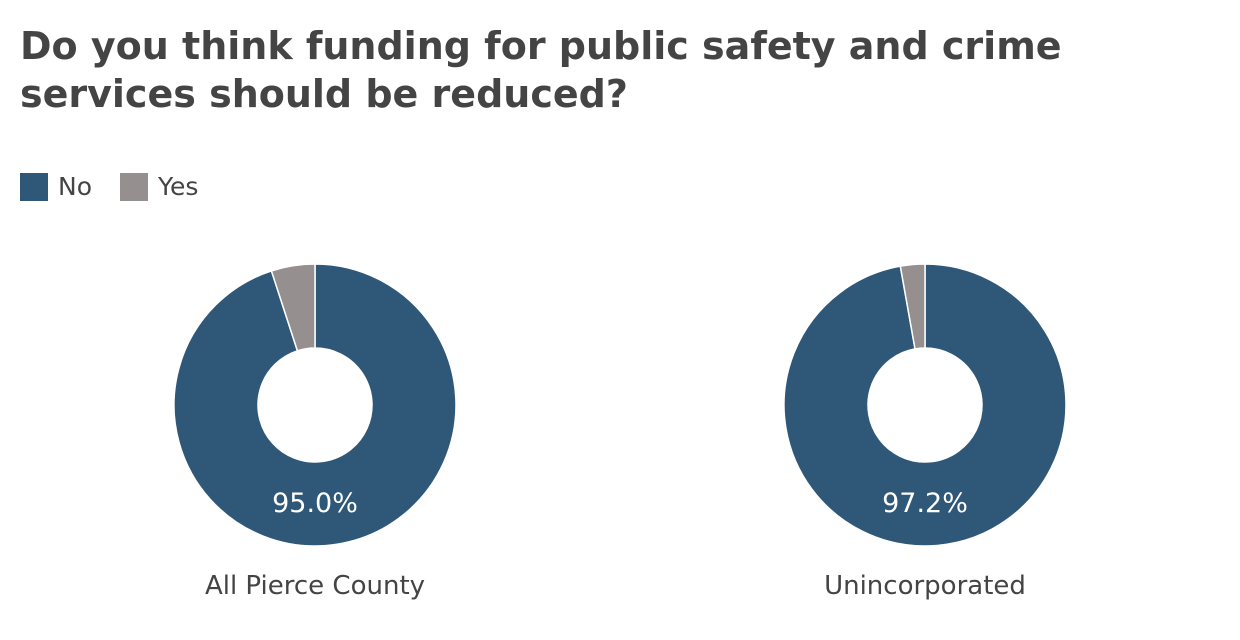 The image size is (1240, 640). I want to click on legend: No Yes, so click(123, 186).